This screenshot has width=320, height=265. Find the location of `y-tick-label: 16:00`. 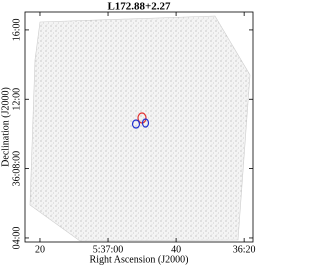

y-tick-label: 16:00 is located at coordinates (16, 30).